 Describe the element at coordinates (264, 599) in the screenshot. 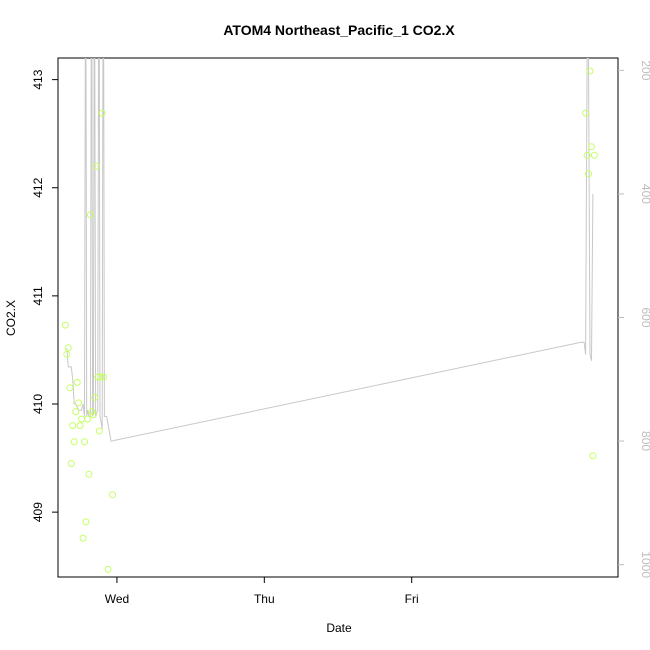

I see `x-tick-label: Thu` at that location.